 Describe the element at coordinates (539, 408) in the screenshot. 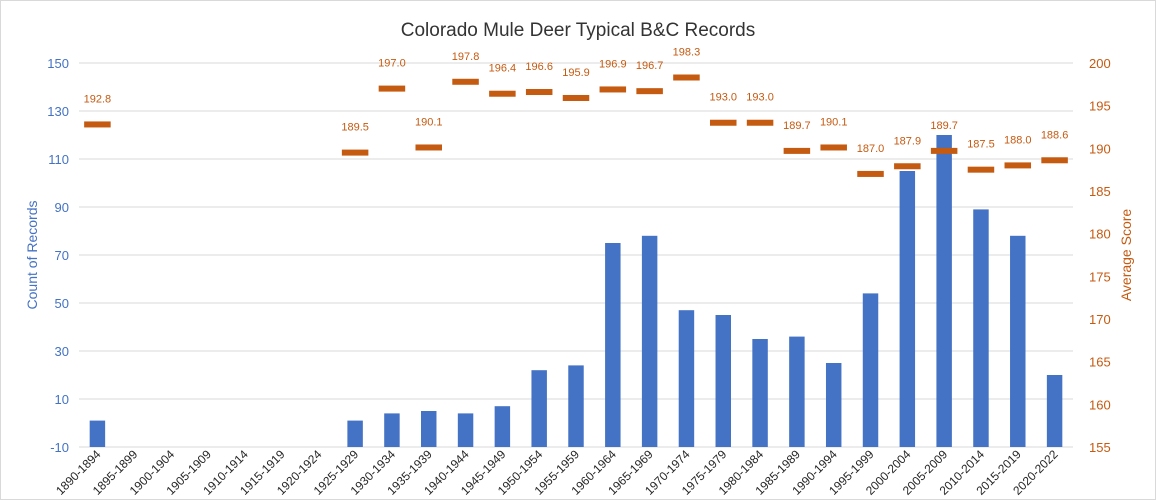

I see `bar-1950-1954` at that location.